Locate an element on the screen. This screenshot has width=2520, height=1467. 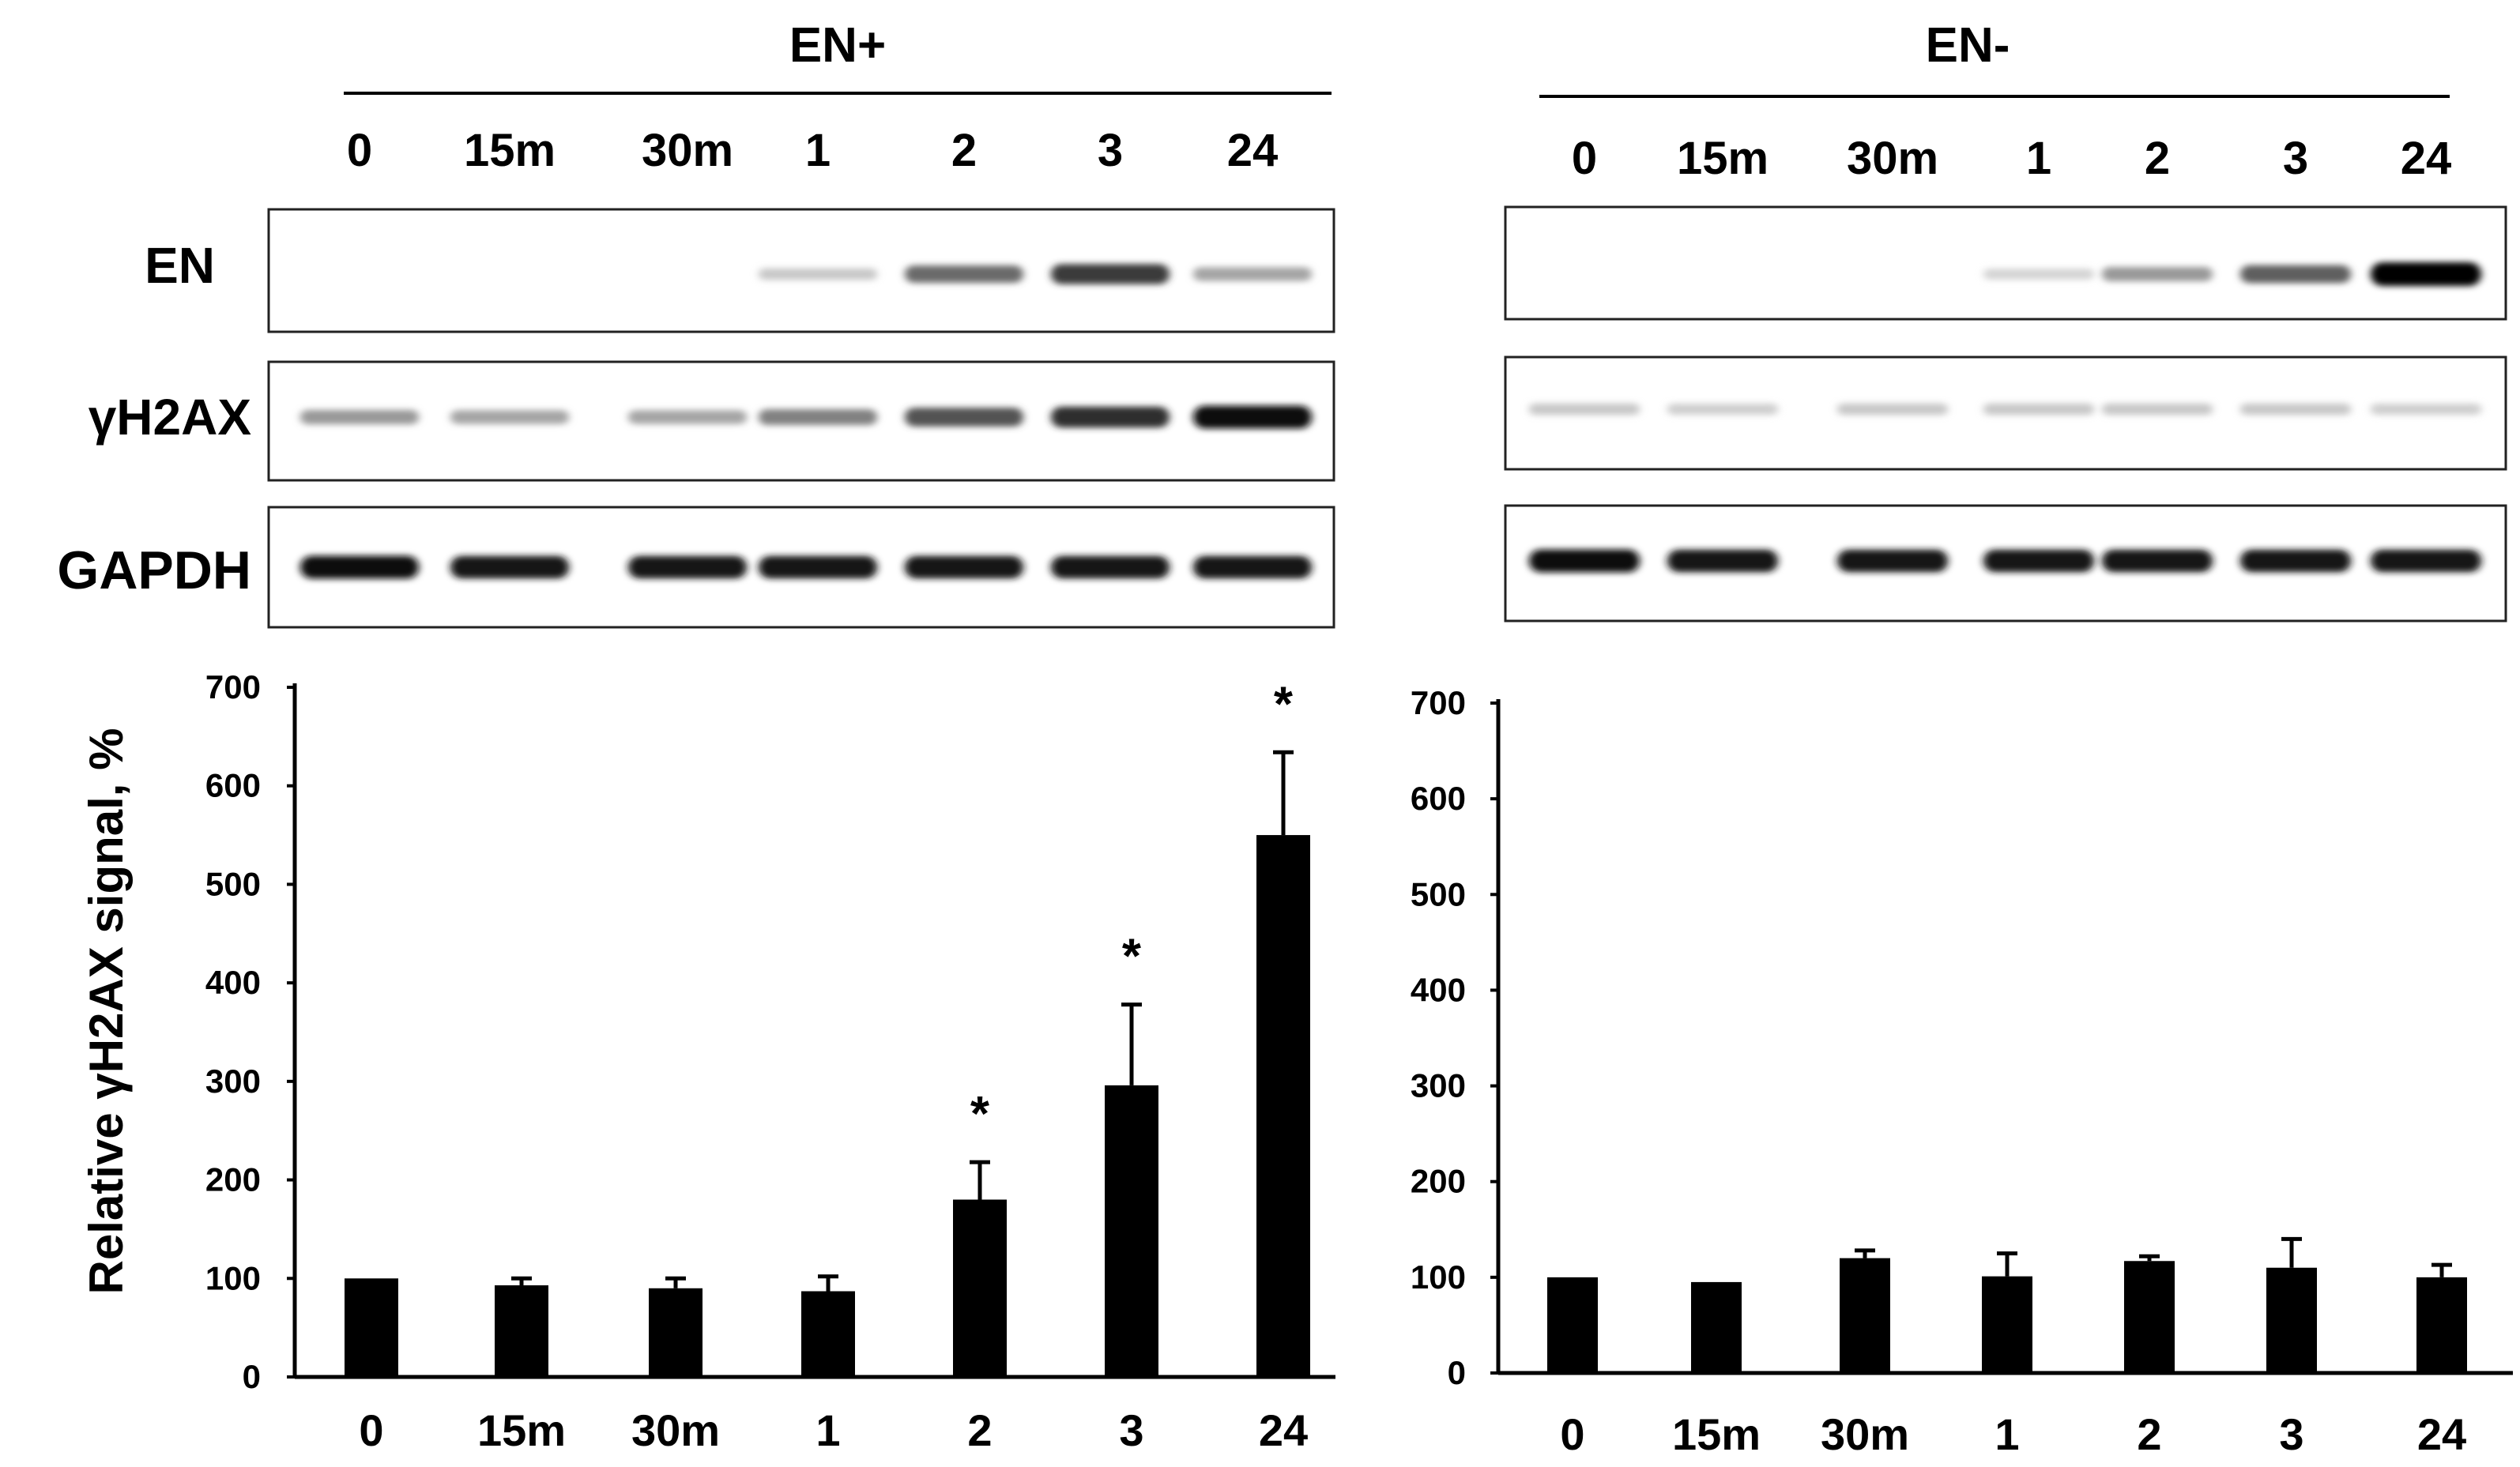
blot-label: EN is located at coordinates (180, 265).